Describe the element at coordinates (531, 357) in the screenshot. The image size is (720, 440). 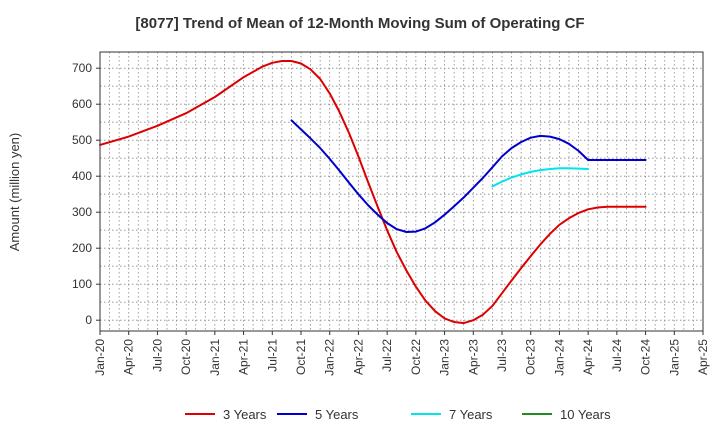
I see `x-tick-label: Oct-23` at that location.